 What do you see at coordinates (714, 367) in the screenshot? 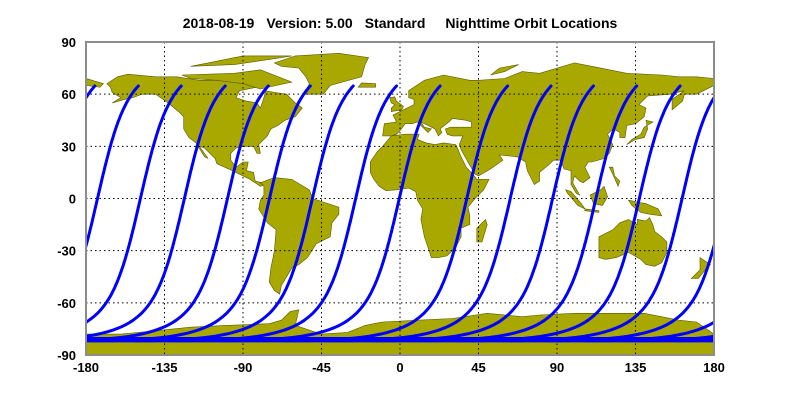
I see `x-tick-label: 180` at bounding box center [714, 367].